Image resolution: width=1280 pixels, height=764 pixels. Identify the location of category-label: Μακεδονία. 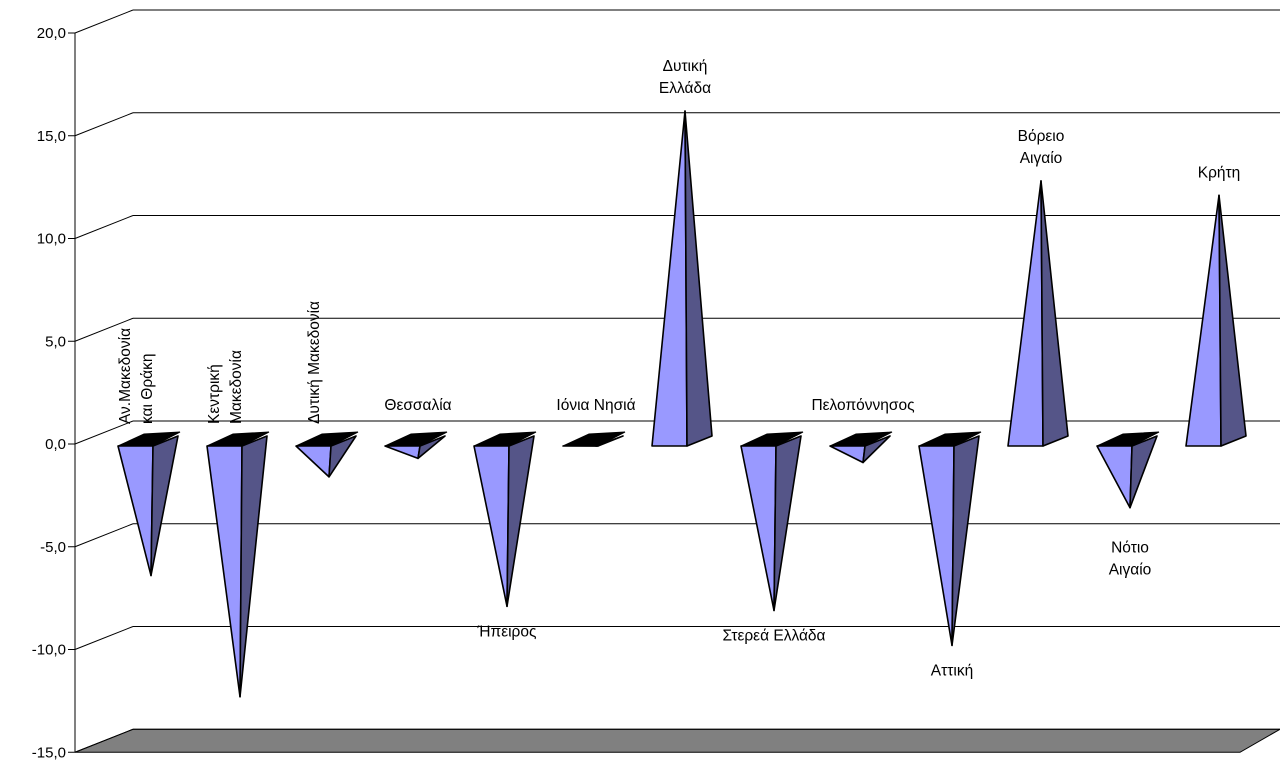
(236, 387).